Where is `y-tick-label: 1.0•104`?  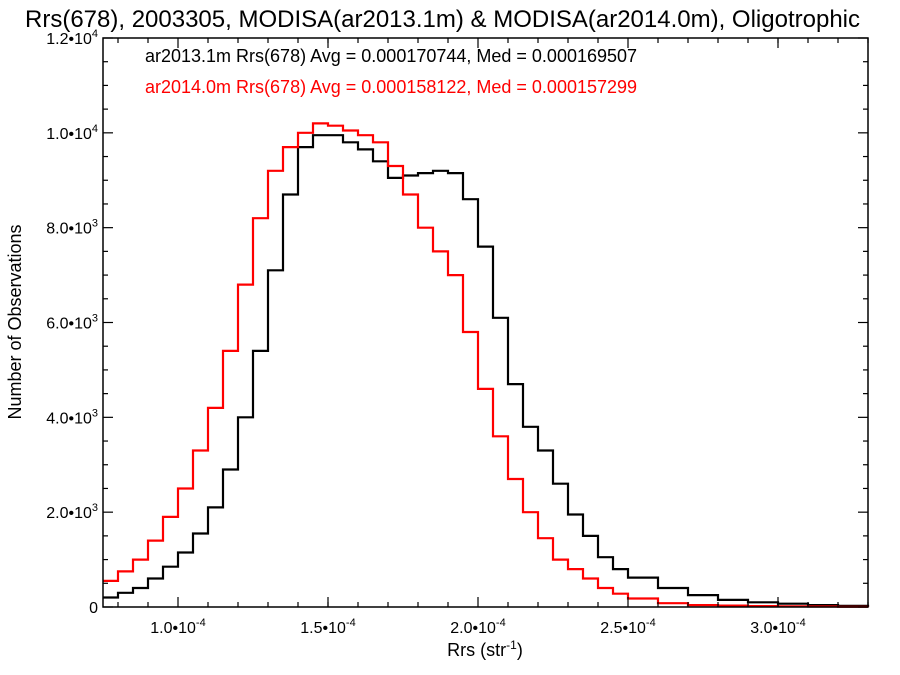 y-tick-label: 1.0•104 is located at coordinates (72, 133).